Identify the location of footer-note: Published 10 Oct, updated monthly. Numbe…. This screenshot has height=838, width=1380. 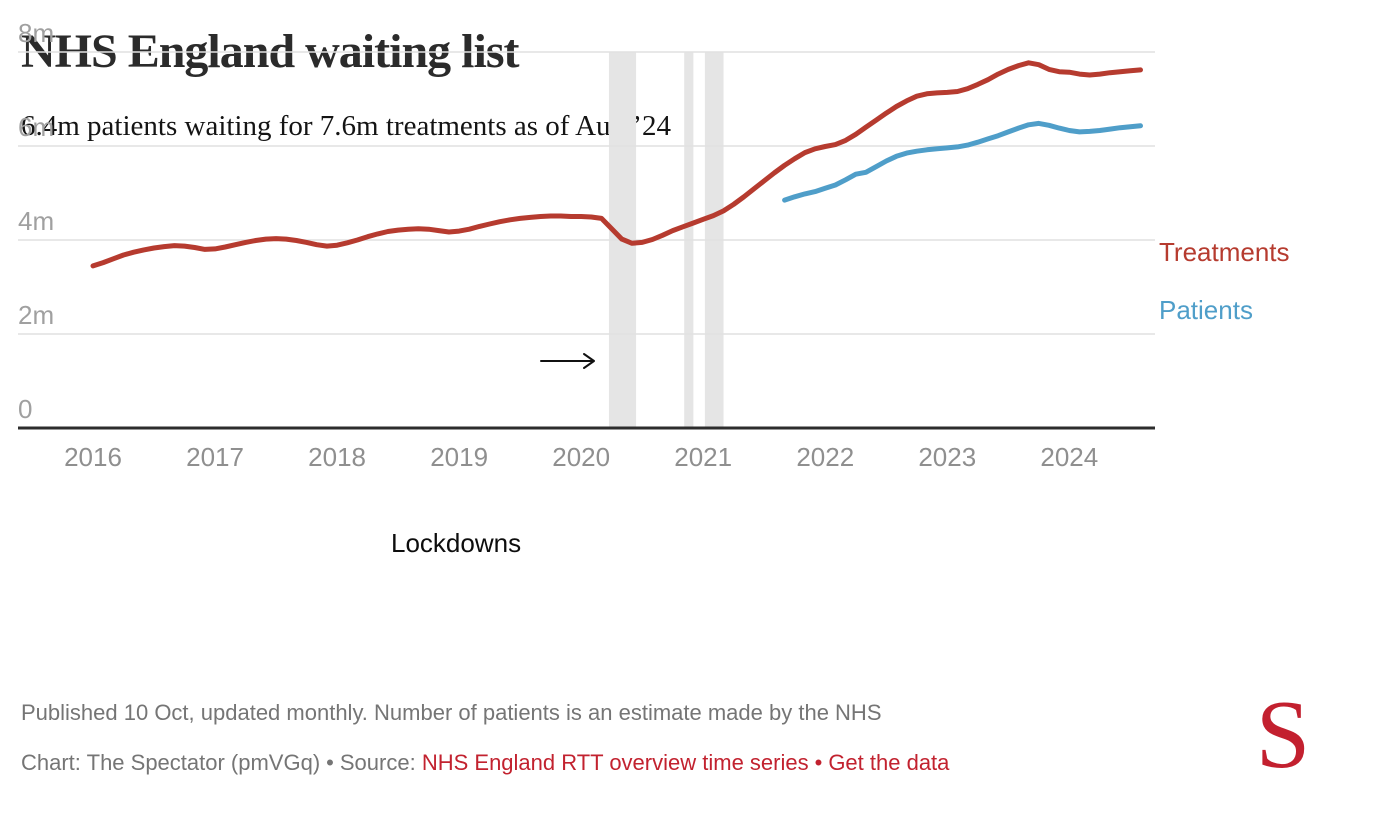
(451, 712).